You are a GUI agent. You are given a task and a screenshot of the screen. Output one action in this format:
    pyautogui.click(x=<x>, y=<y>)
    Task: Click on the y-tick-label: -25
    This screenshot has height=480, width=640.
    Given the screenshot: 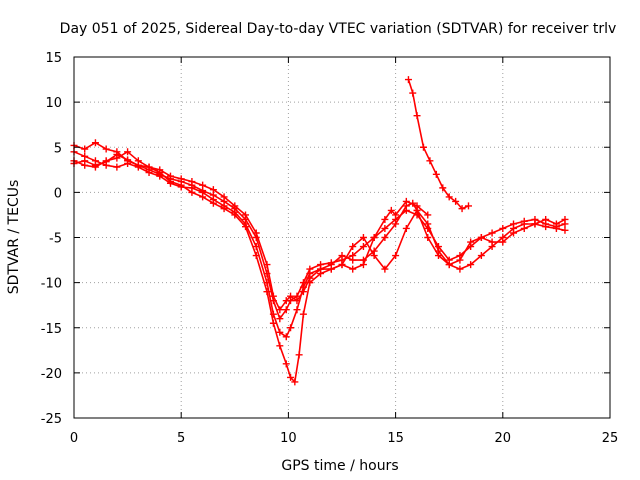 What is the action you would take?
    pyautogui.click(x=51, y=419)
    